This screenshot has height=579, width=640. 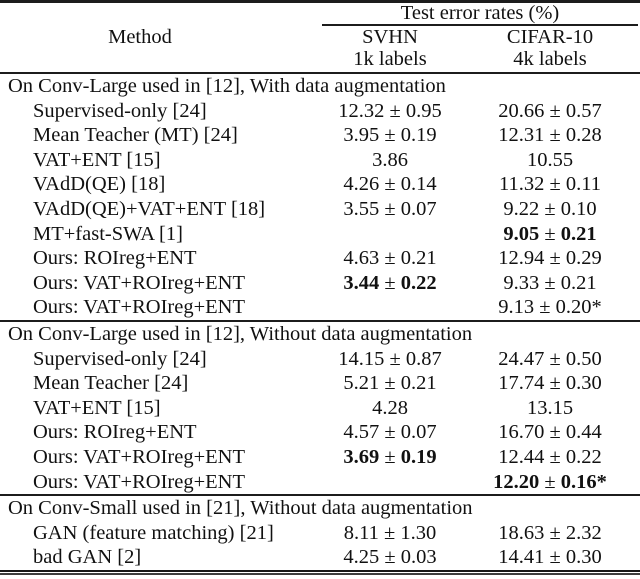 What do you see at coordinates (390, 557) in the screenshot?
I see `svhn-value: 4.25 ± 0.03` at bounding box center [390, 557].